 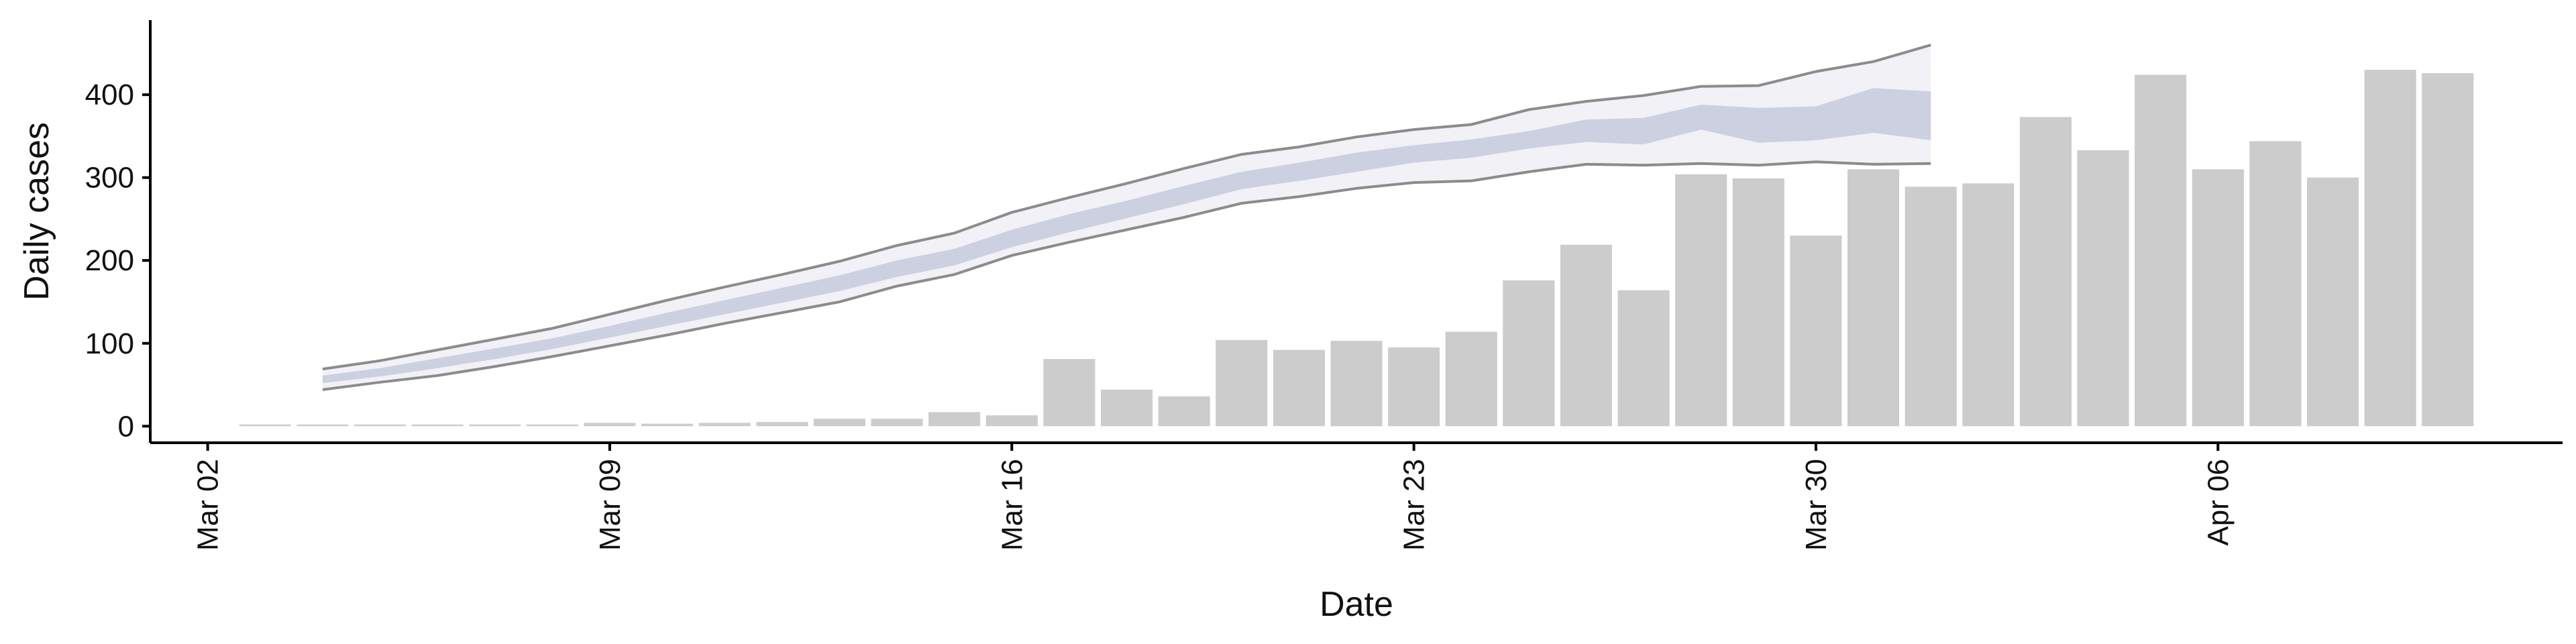 What do you see at coordinates (109, 178) in the screenshot?
I see `y-tick-label: 300` at bounding box center [109, 178].